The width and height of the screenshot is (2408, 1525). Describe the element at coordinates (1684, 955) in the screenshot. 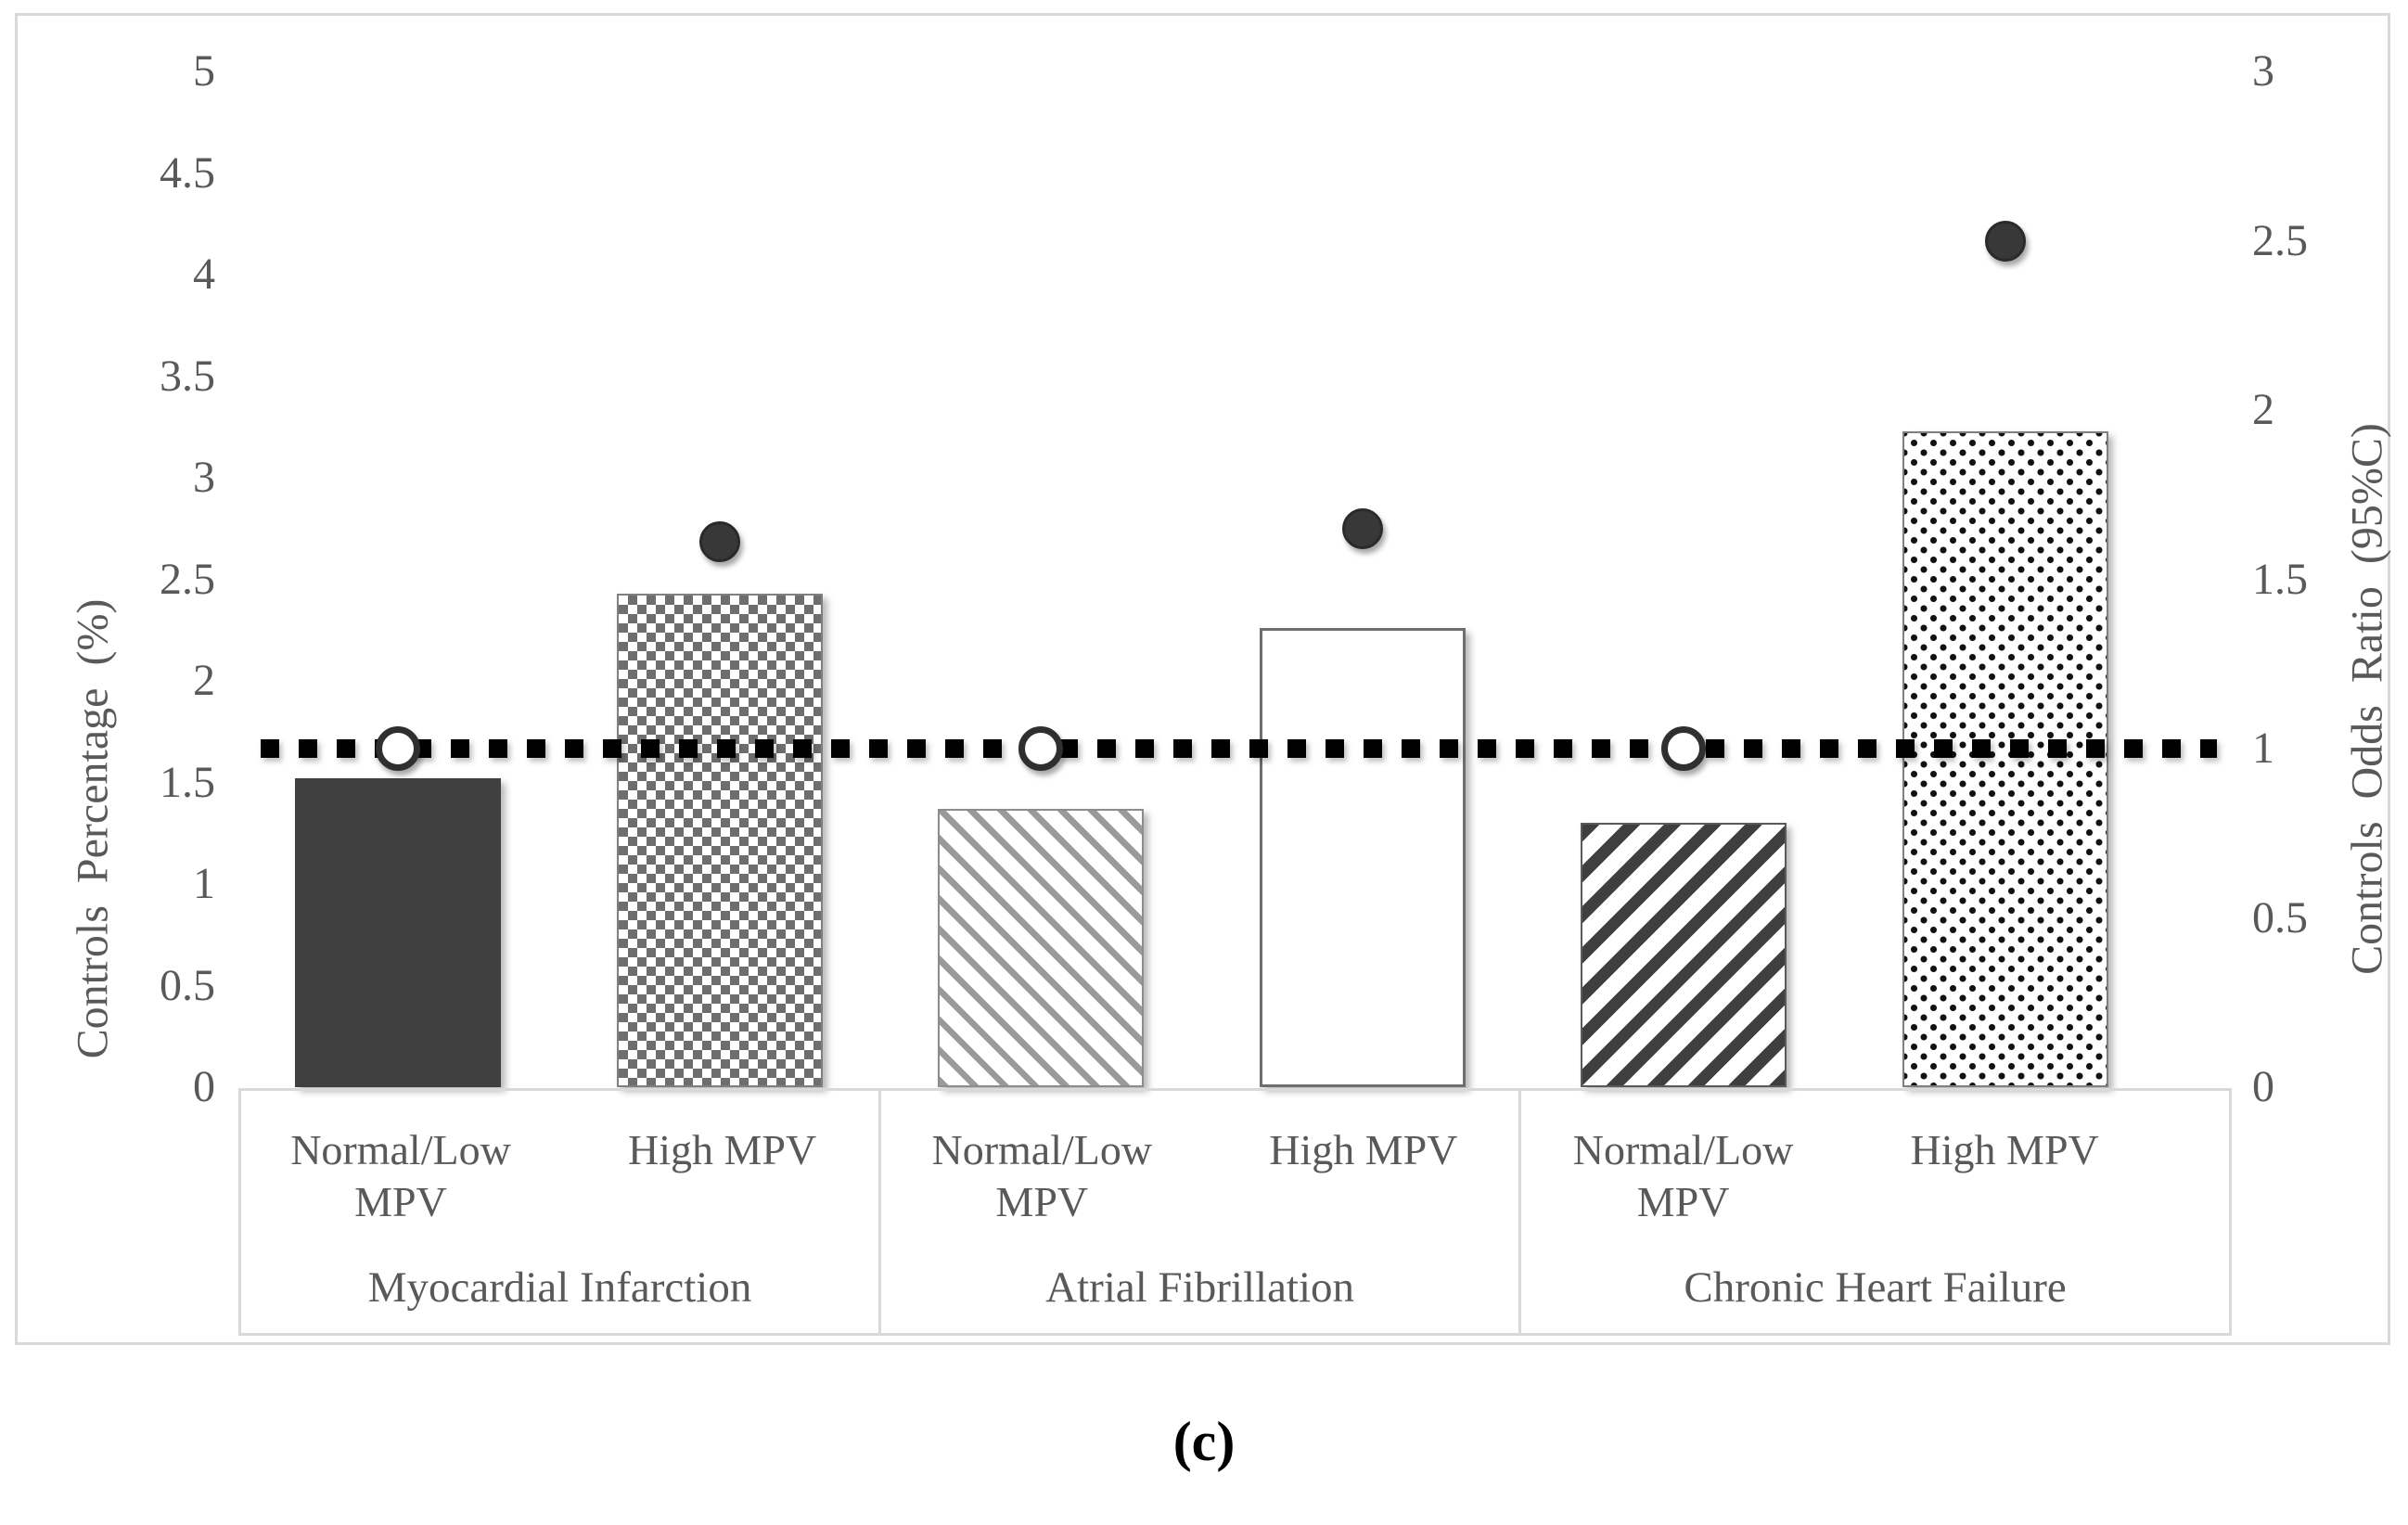

I see `bar-chronic-heart-failure-normal-low-mpv` at that location.